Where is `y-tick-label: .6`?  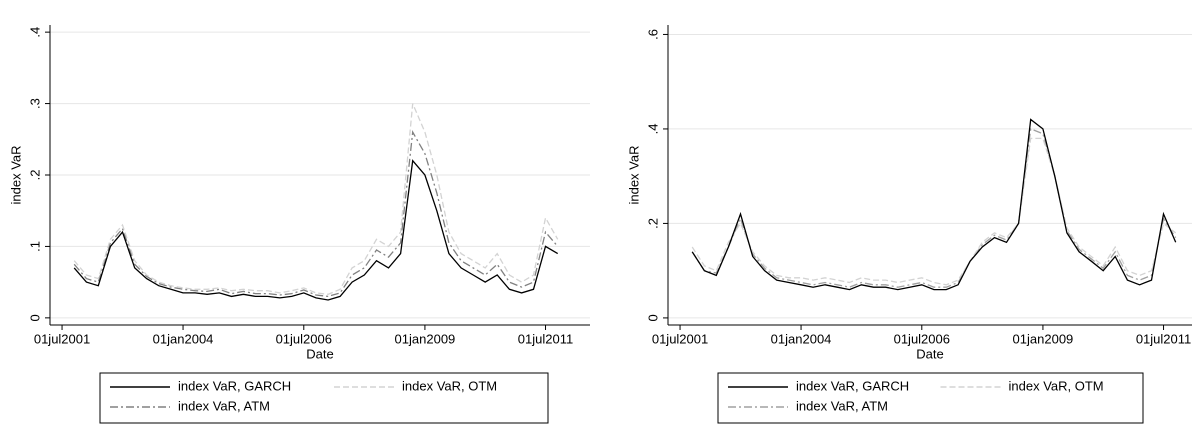 y-tick-label: .6 is located at coordinates (652, 34).